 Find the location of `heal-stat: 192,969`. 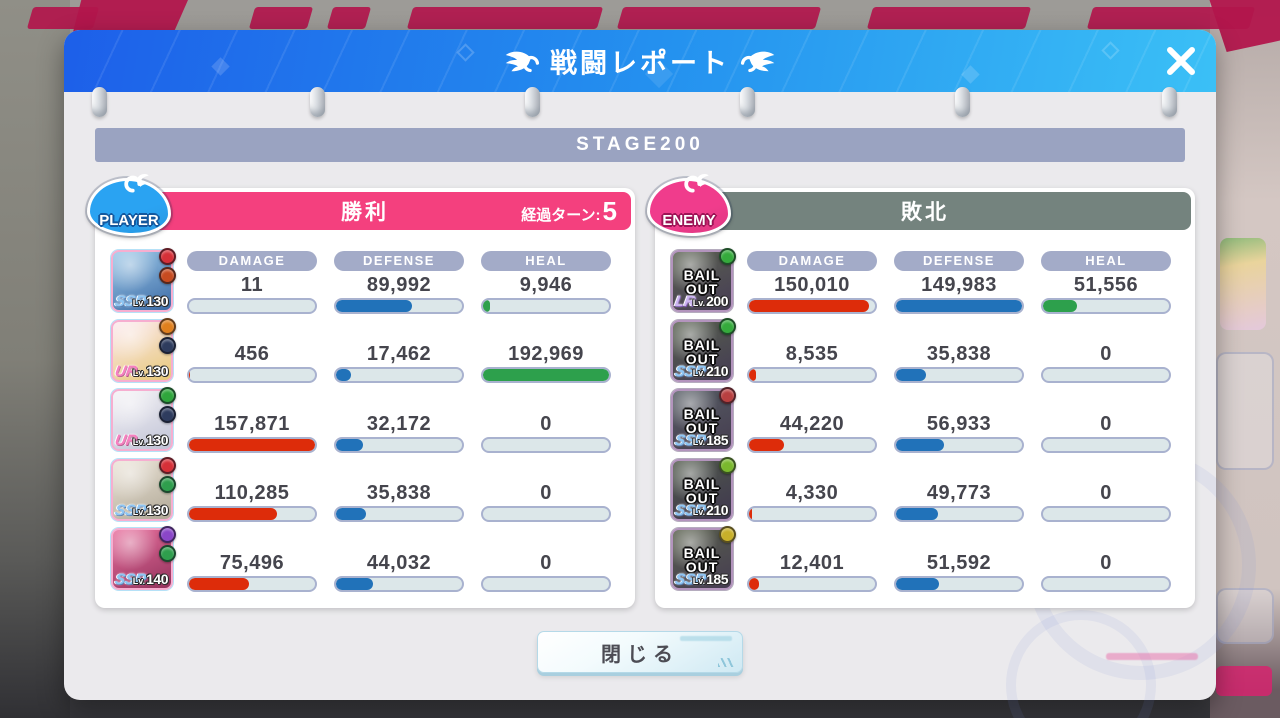

heal-stat: 192,969 is located at coordinates (546, 353).